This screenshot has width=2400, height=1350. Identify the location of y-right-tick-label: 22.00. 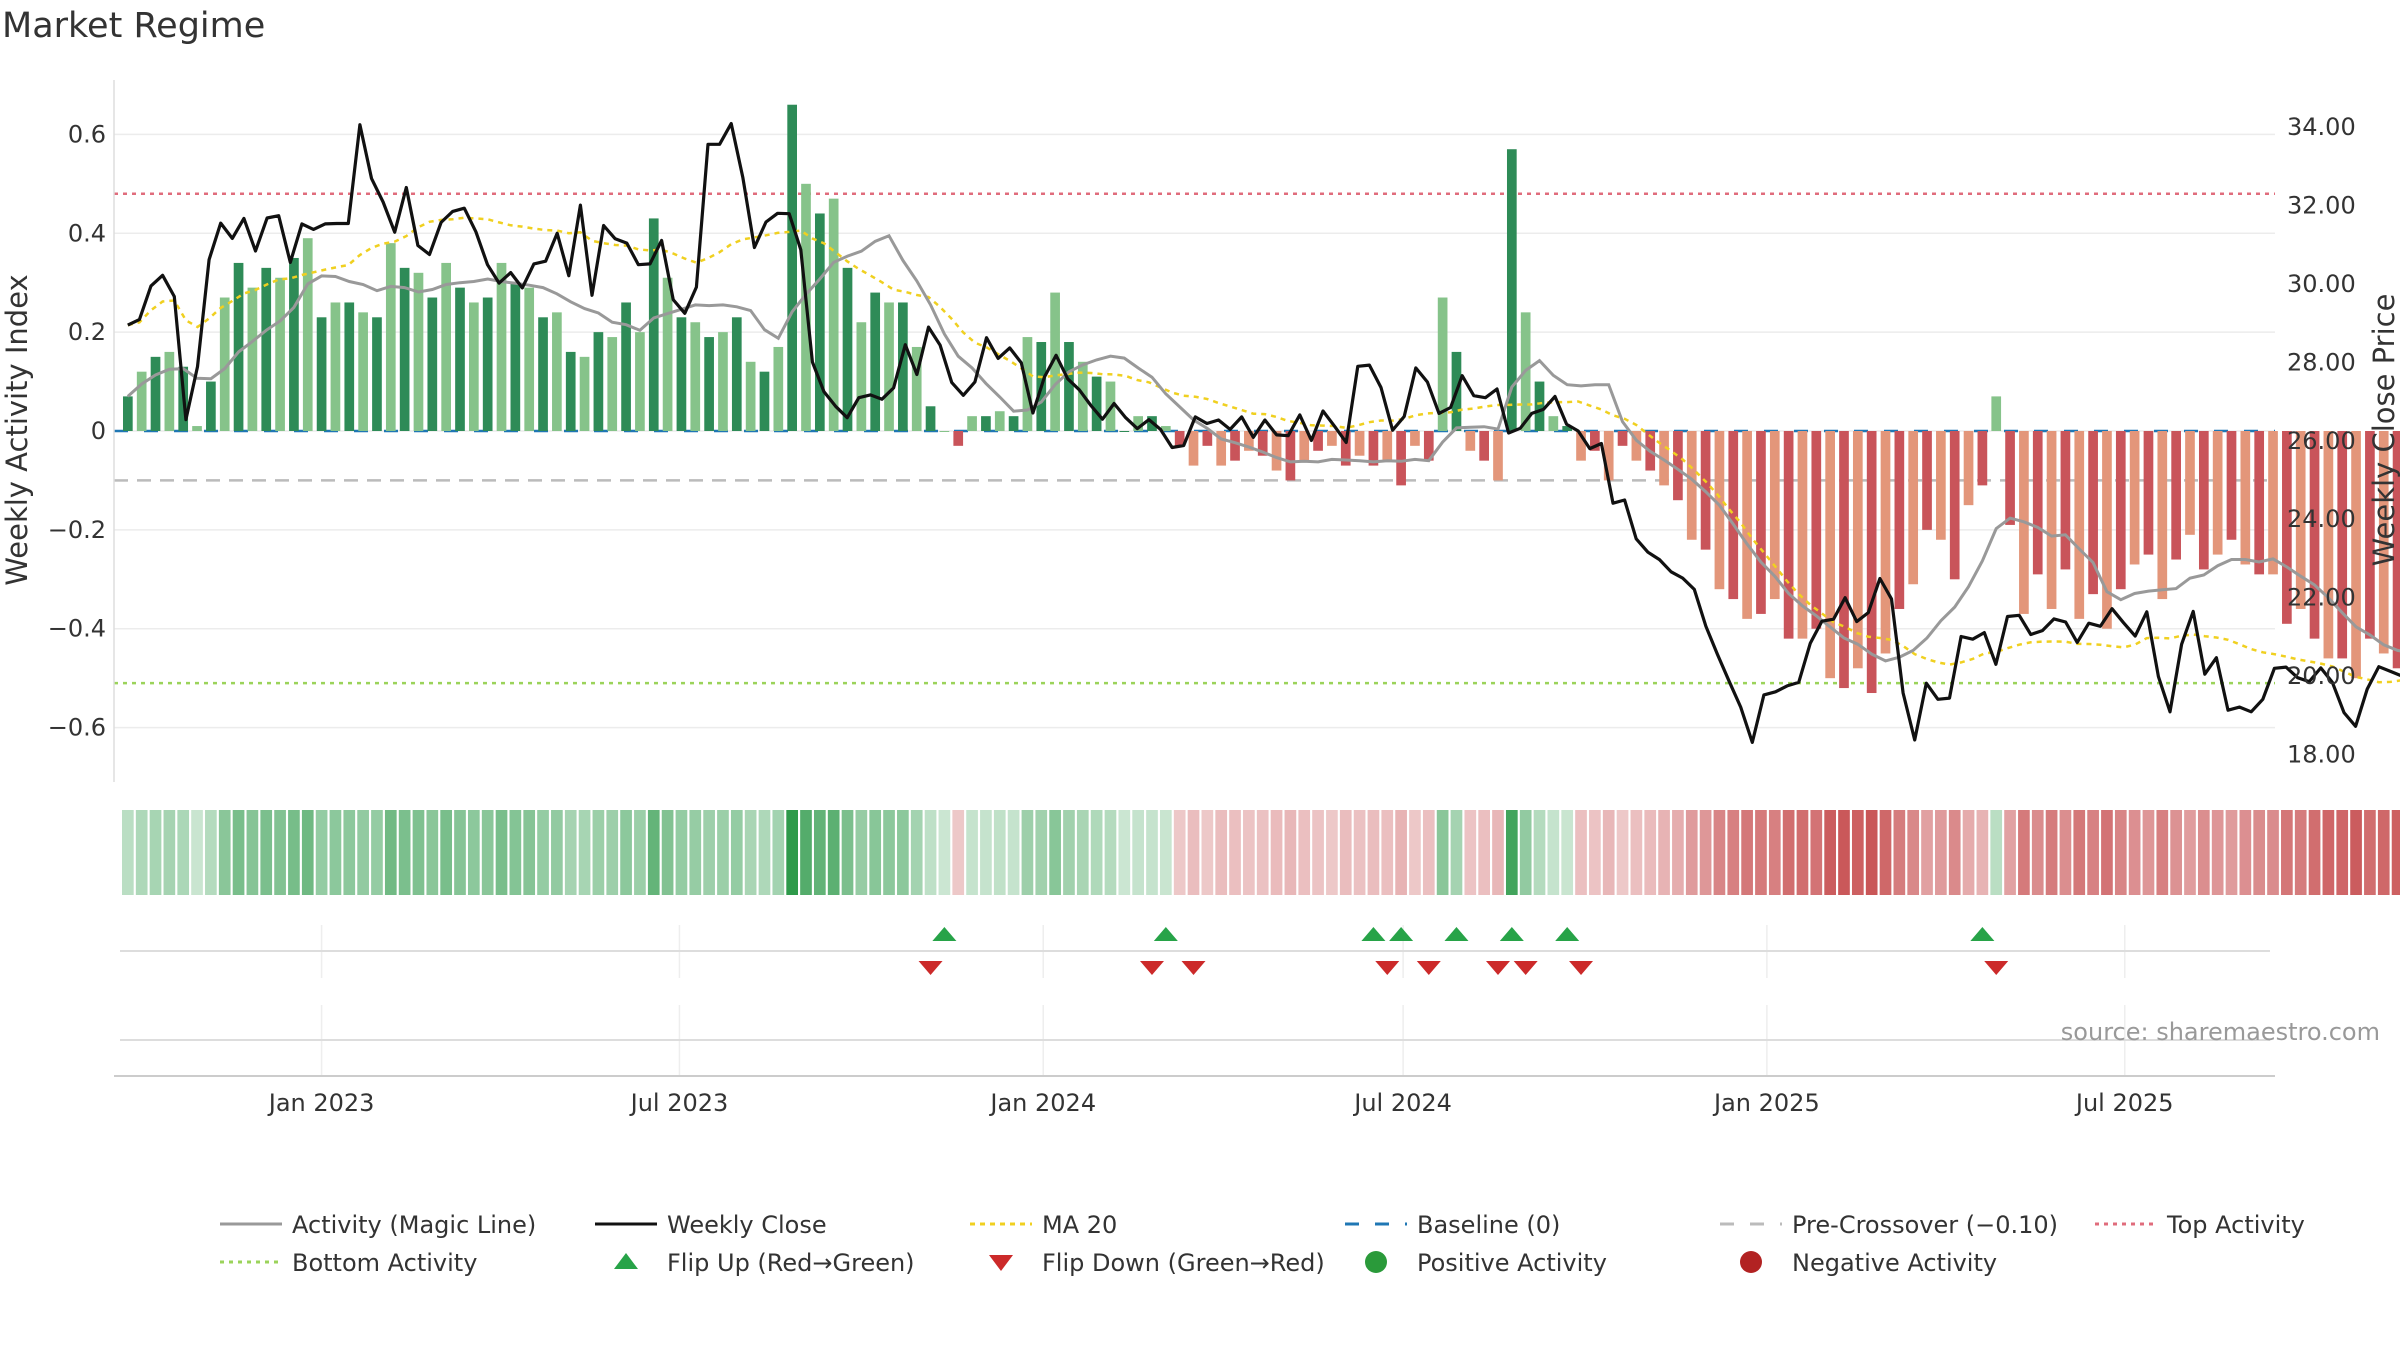
(2321, 598).